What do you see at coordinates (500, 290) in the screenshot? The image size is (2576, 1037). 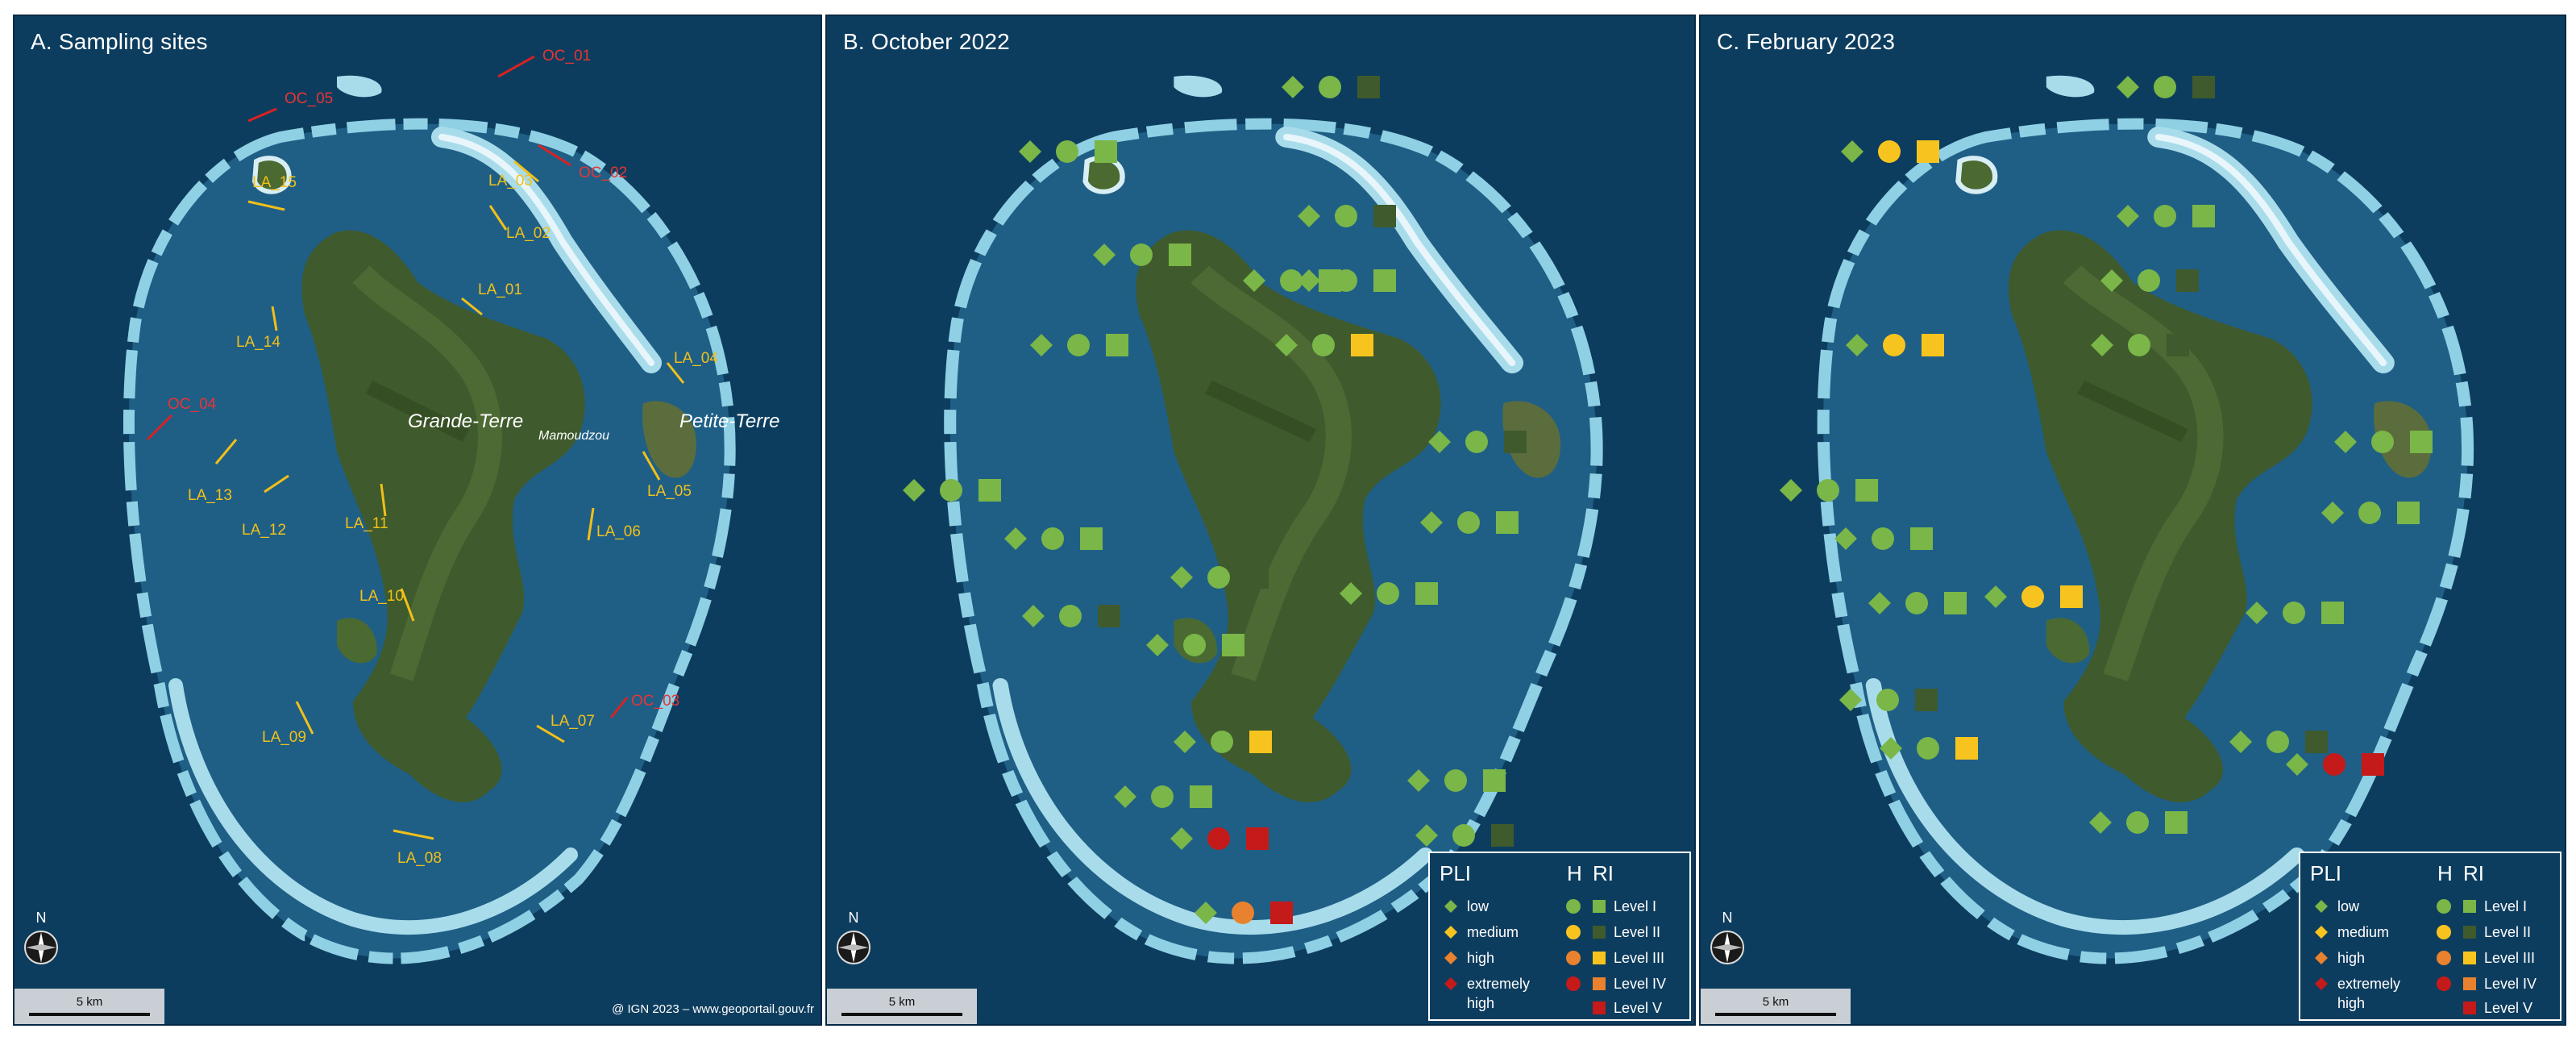 I see `site-label-la01: LA_01` at bounding box center [500, 290].